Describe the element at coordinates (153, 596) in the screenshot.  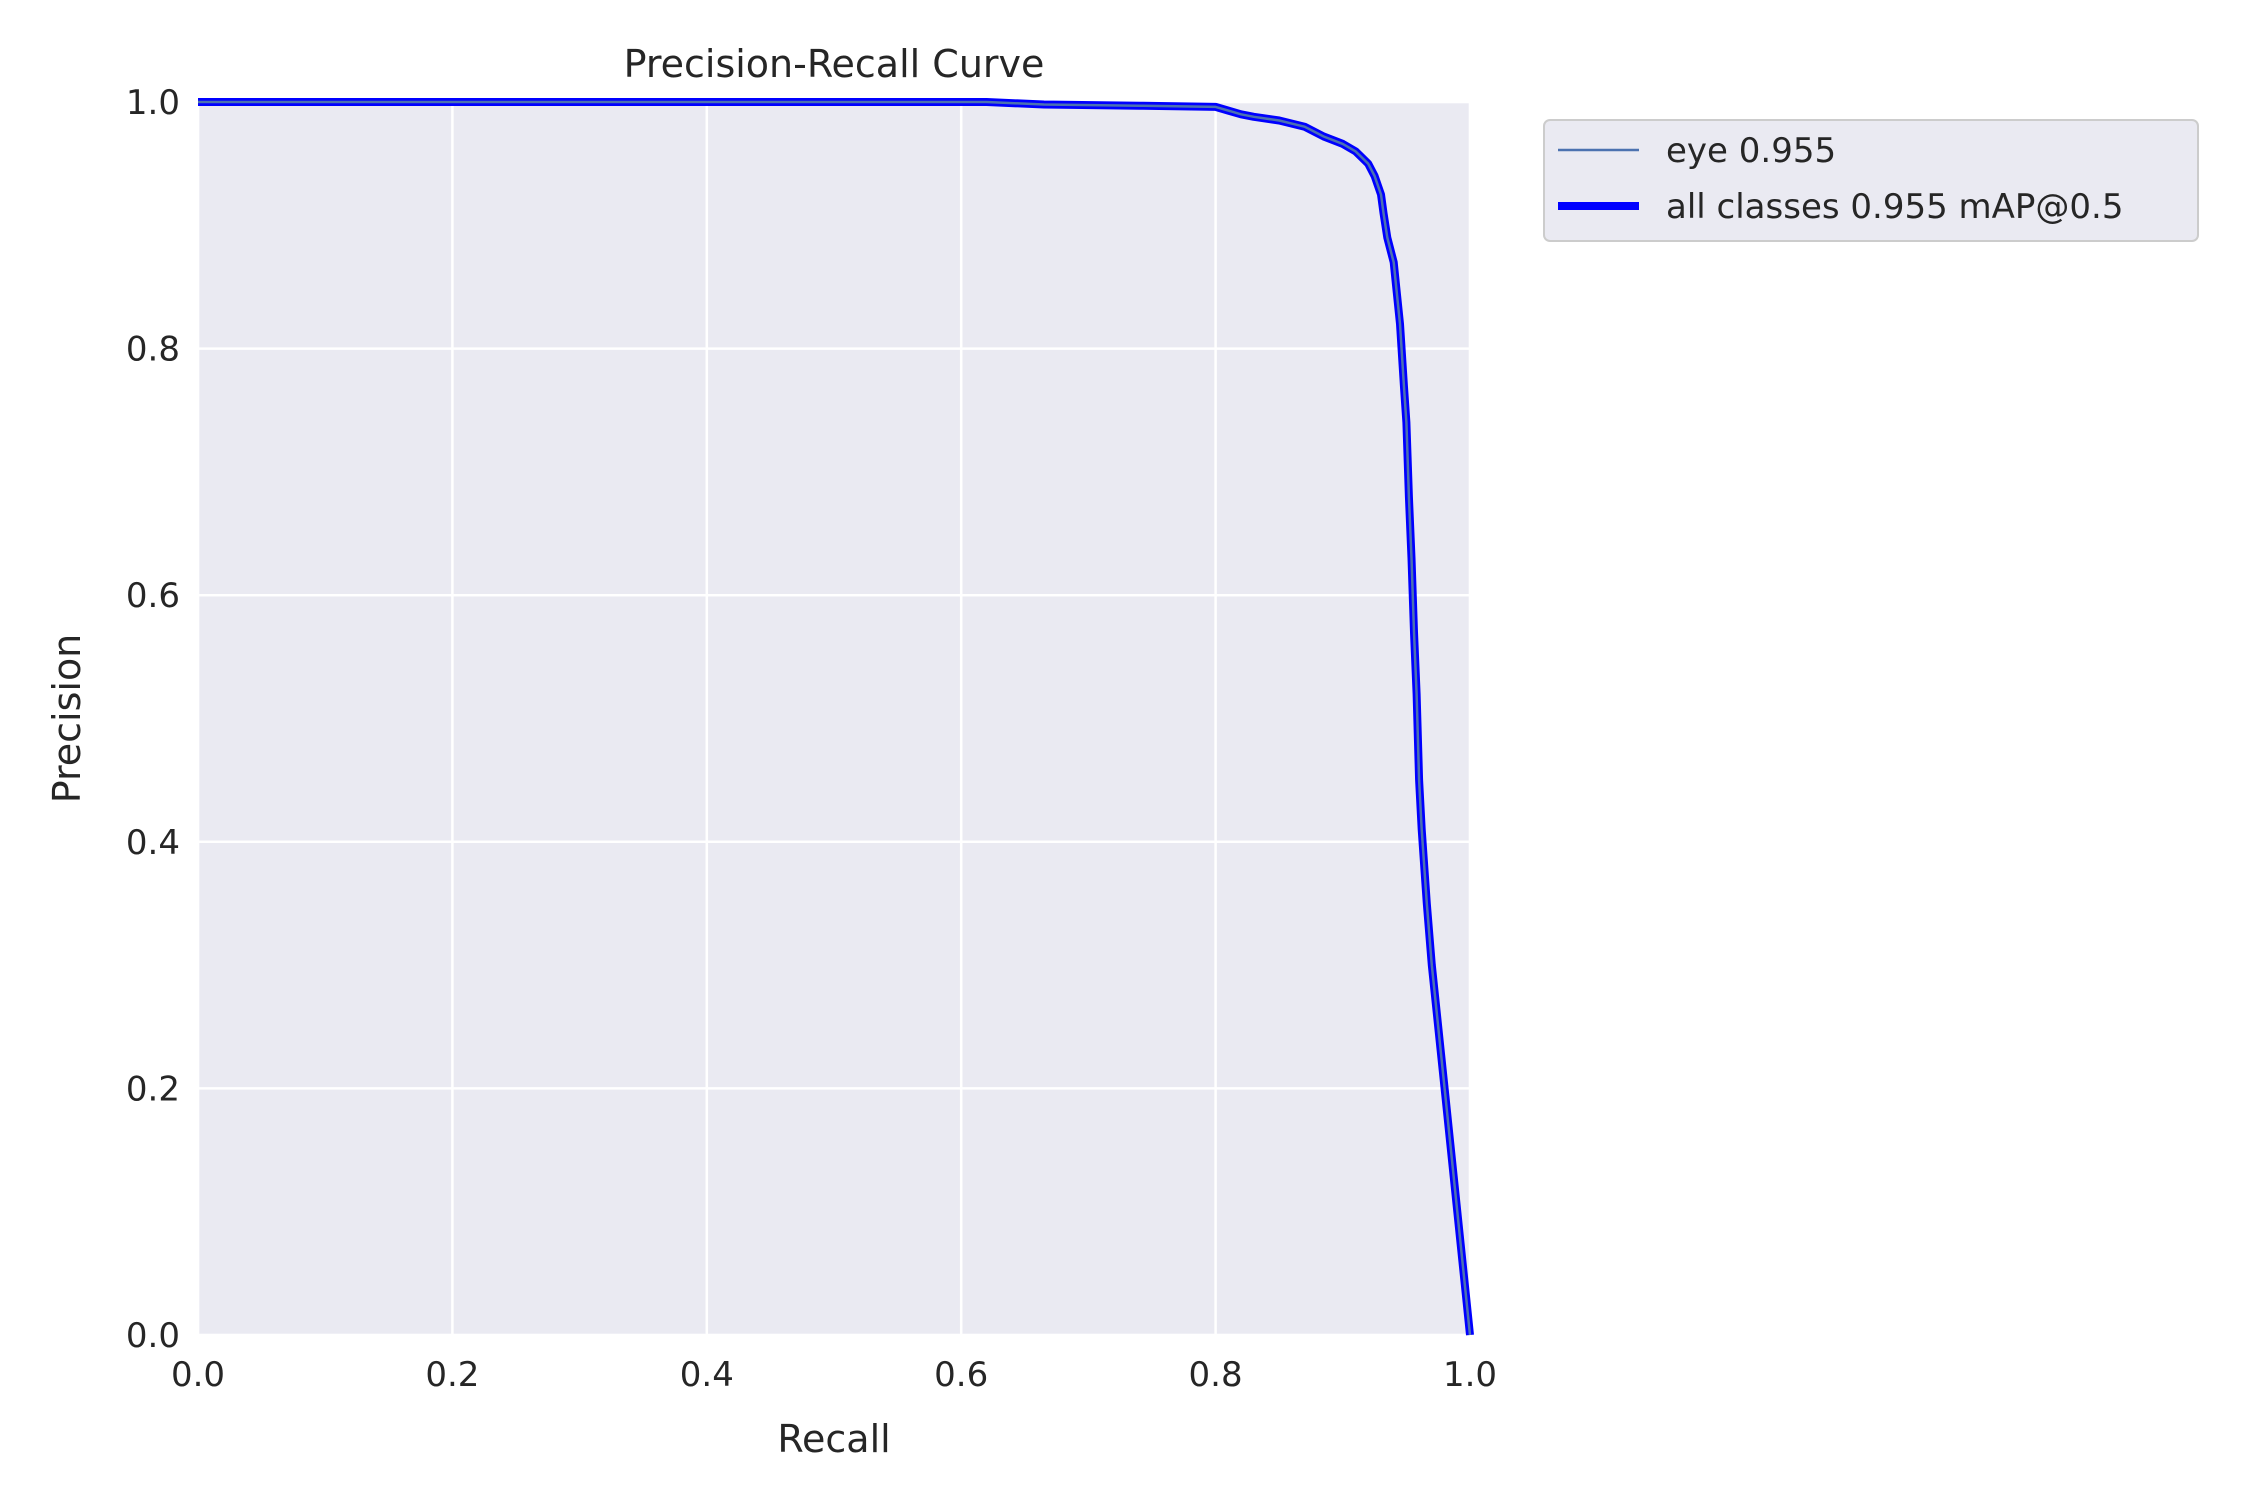
I see `y-tick-label: 0.6` at that location.